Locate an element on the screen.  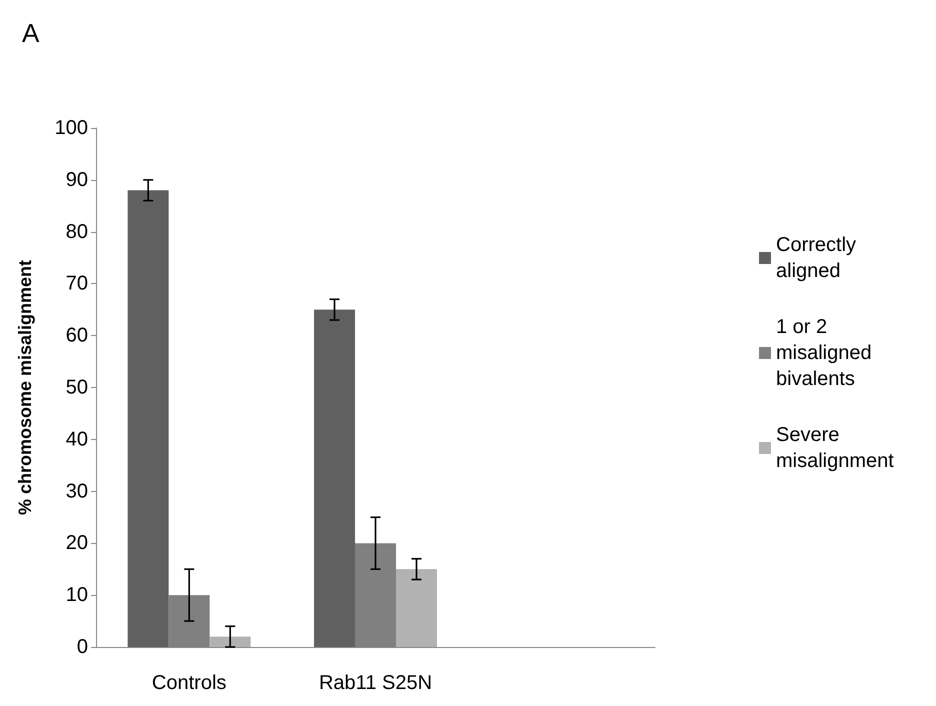
y-tick-label: 80 is located at coordinates (77, 231).